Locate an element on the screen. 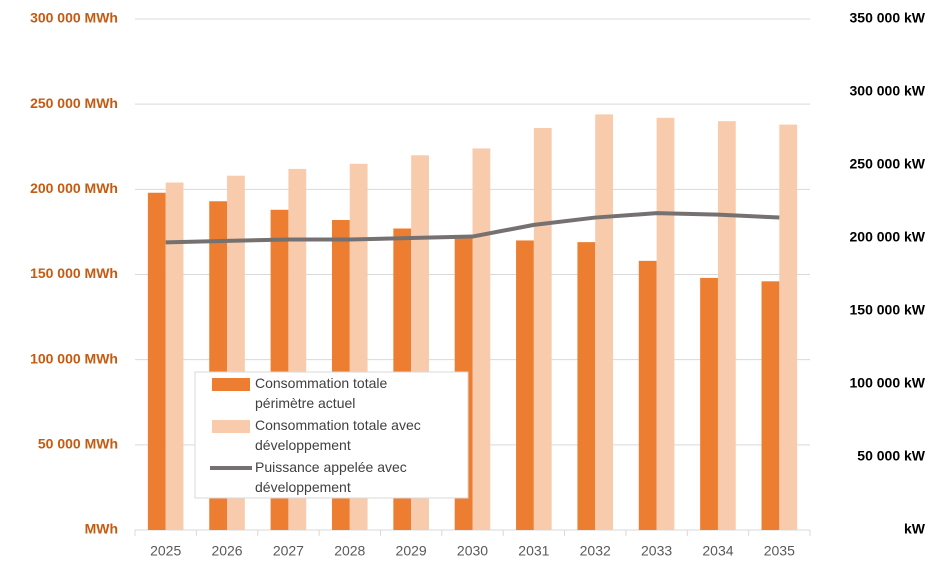  y2-tick-label: 150 000 kW is located at coordinates (888, 310).